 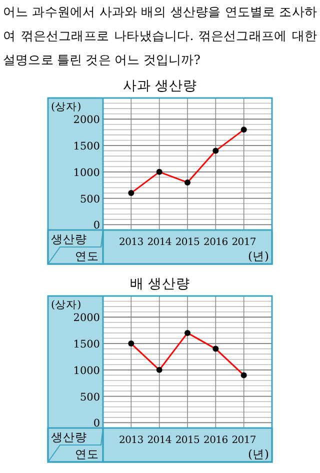 I want to click on chart-title: 사과 생산량, so click(x=160, y=86).